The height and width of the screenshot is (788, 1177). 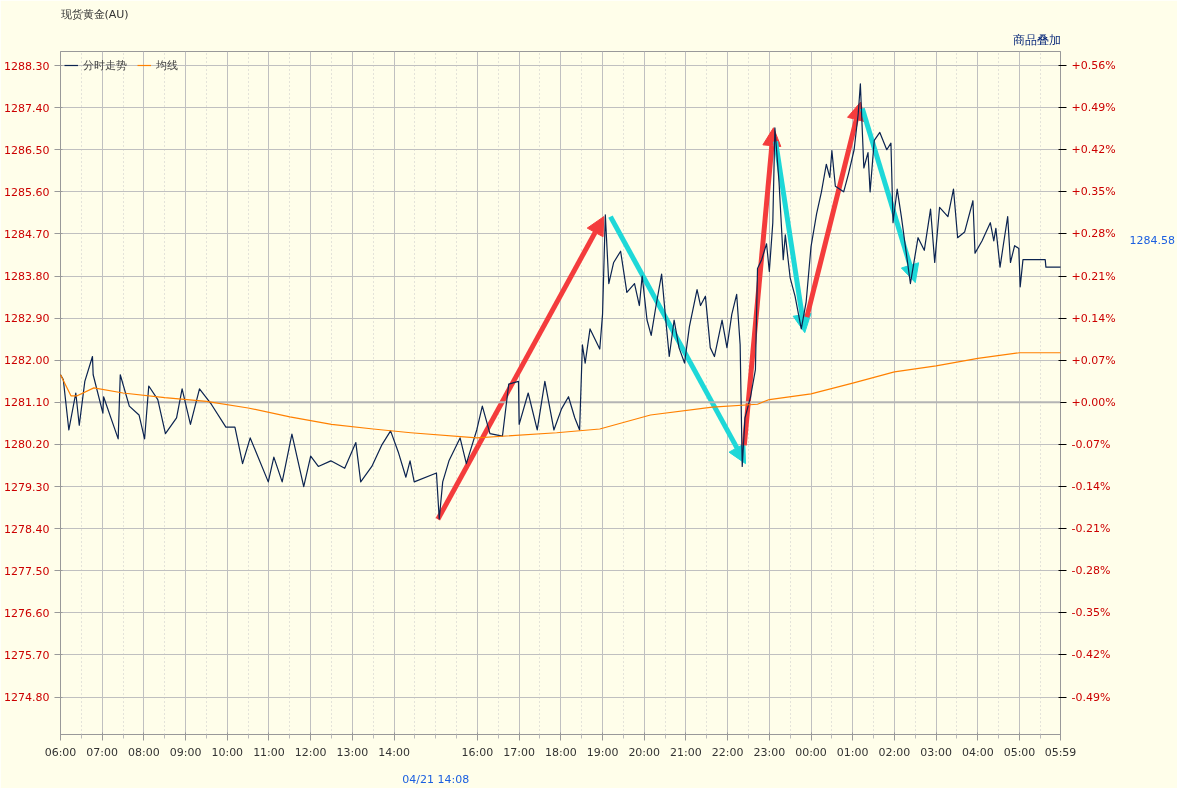 What do you see at coordinates (1093, 318) in the screenshot?
I see `y2-tick-label: +0.14%` at bounding box center [1093, 318].